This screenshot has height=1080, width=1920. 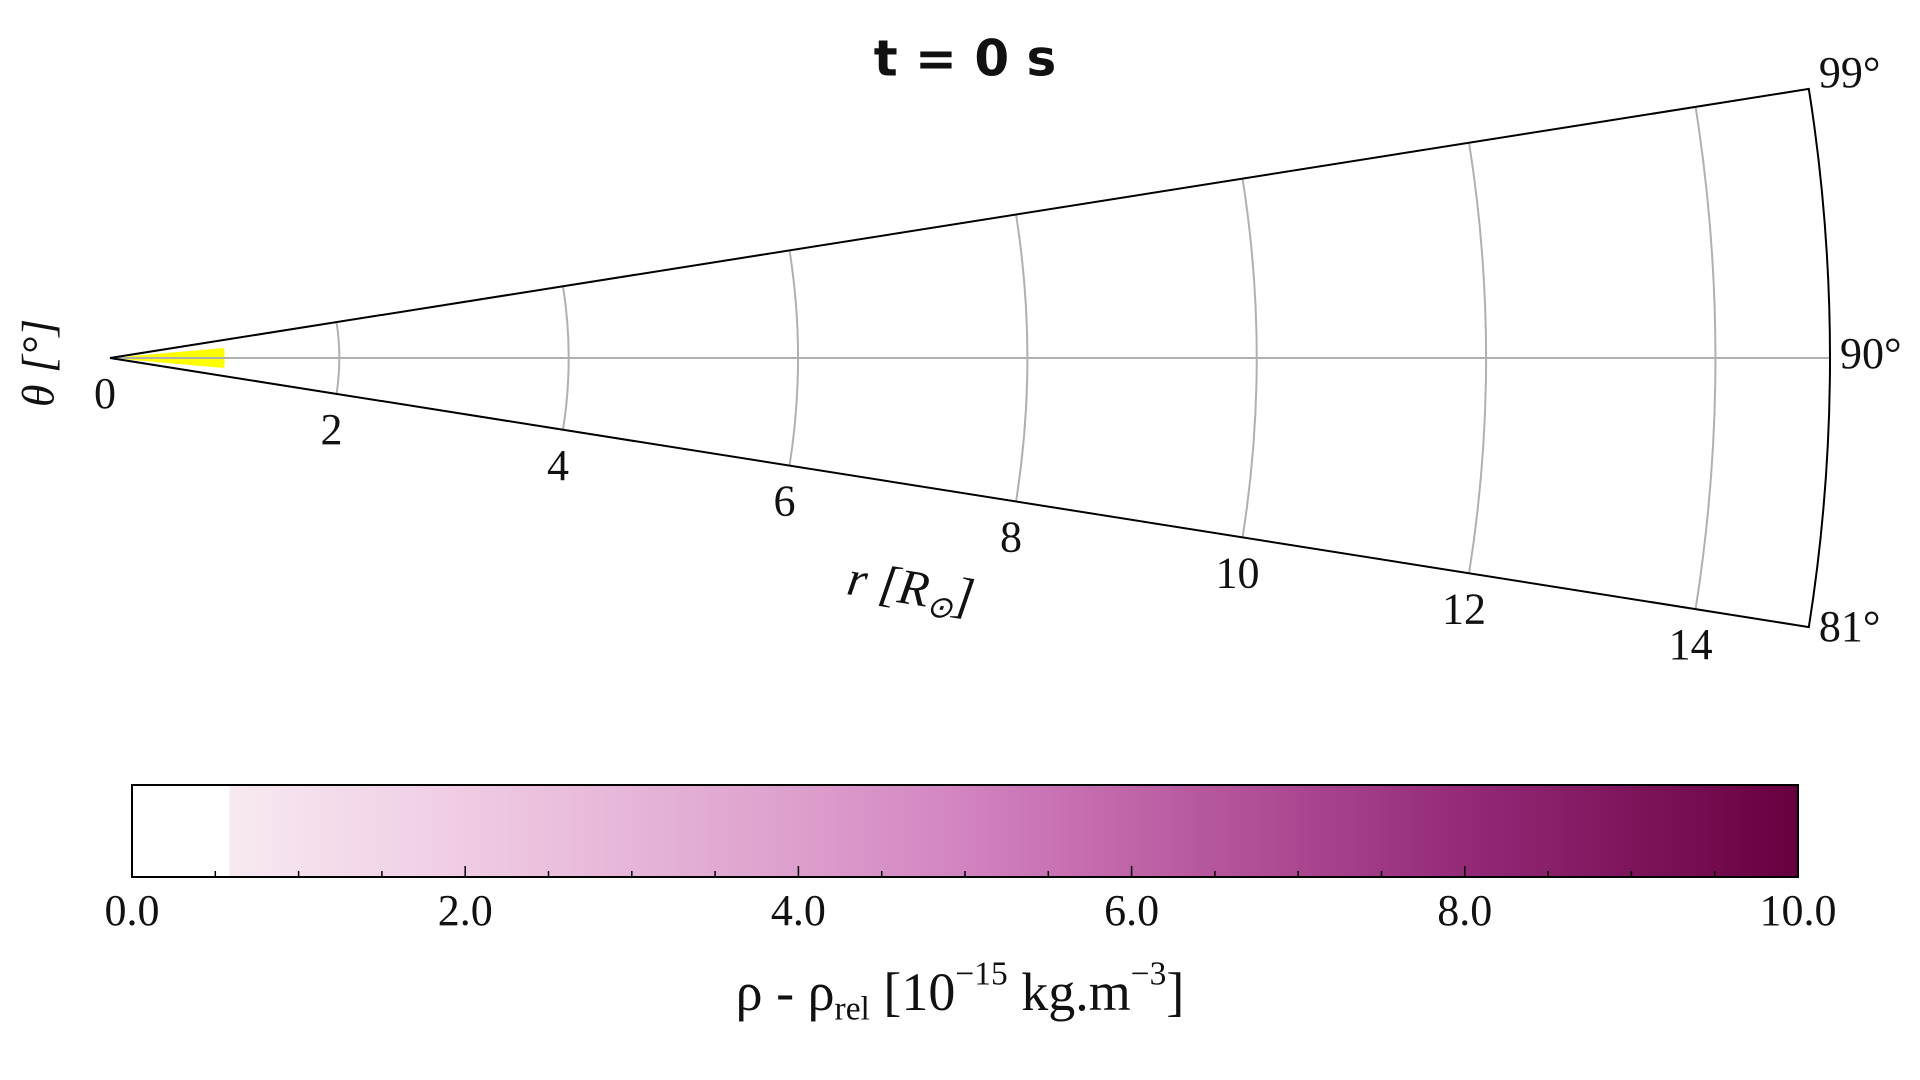 I want to click on colorbar, so click(x=965, y=831).